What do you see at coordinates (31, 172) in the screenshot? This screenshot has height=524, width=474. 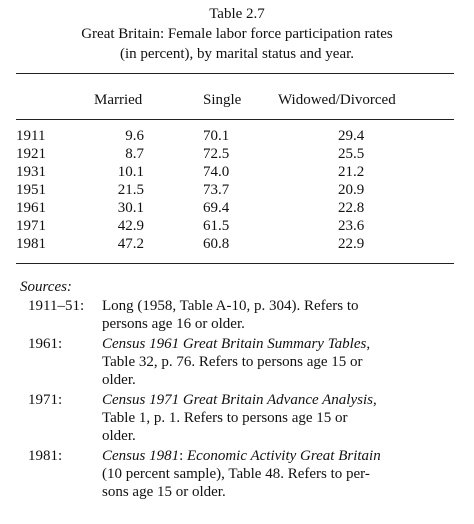 I see `row-year: 1931` at bounding box center [31, 172].